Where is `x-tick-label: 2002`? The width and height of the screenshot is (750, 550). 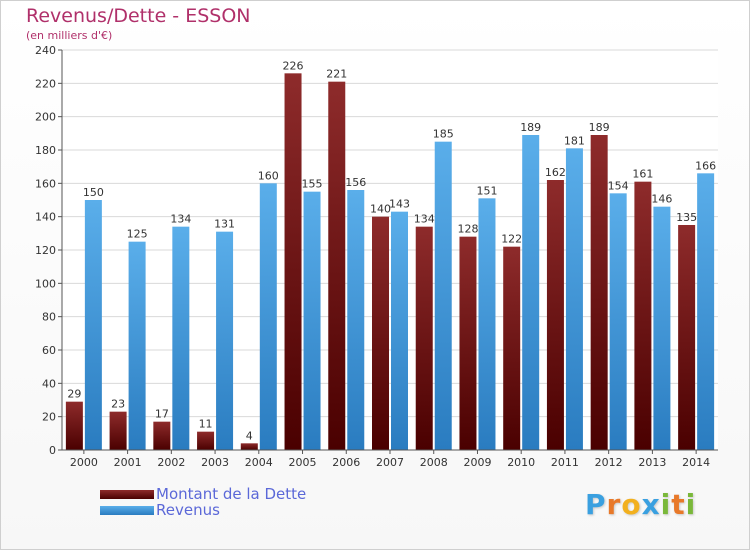
x-tick-label: 2002 is located at coordinates (171, 462).